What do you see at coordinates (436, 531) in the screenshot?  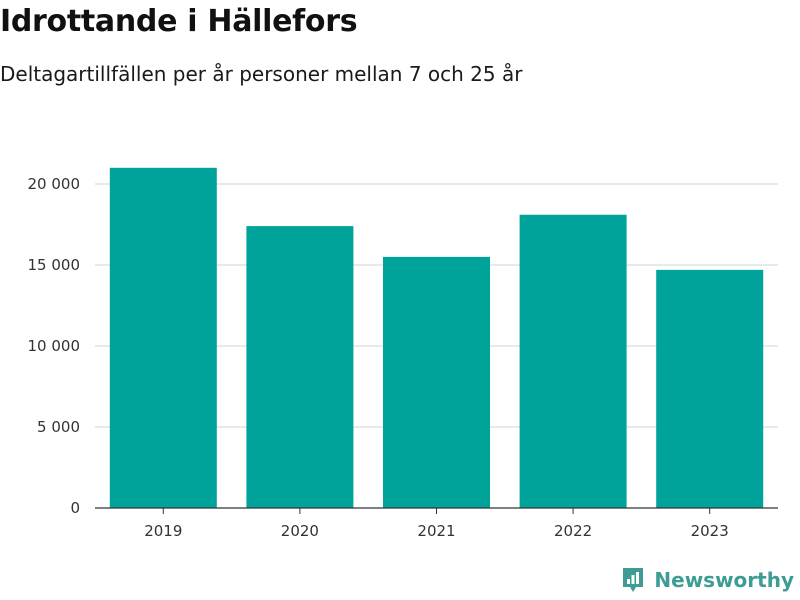 I see `x-tick-label: 2021` at bounding box center [436, 531].